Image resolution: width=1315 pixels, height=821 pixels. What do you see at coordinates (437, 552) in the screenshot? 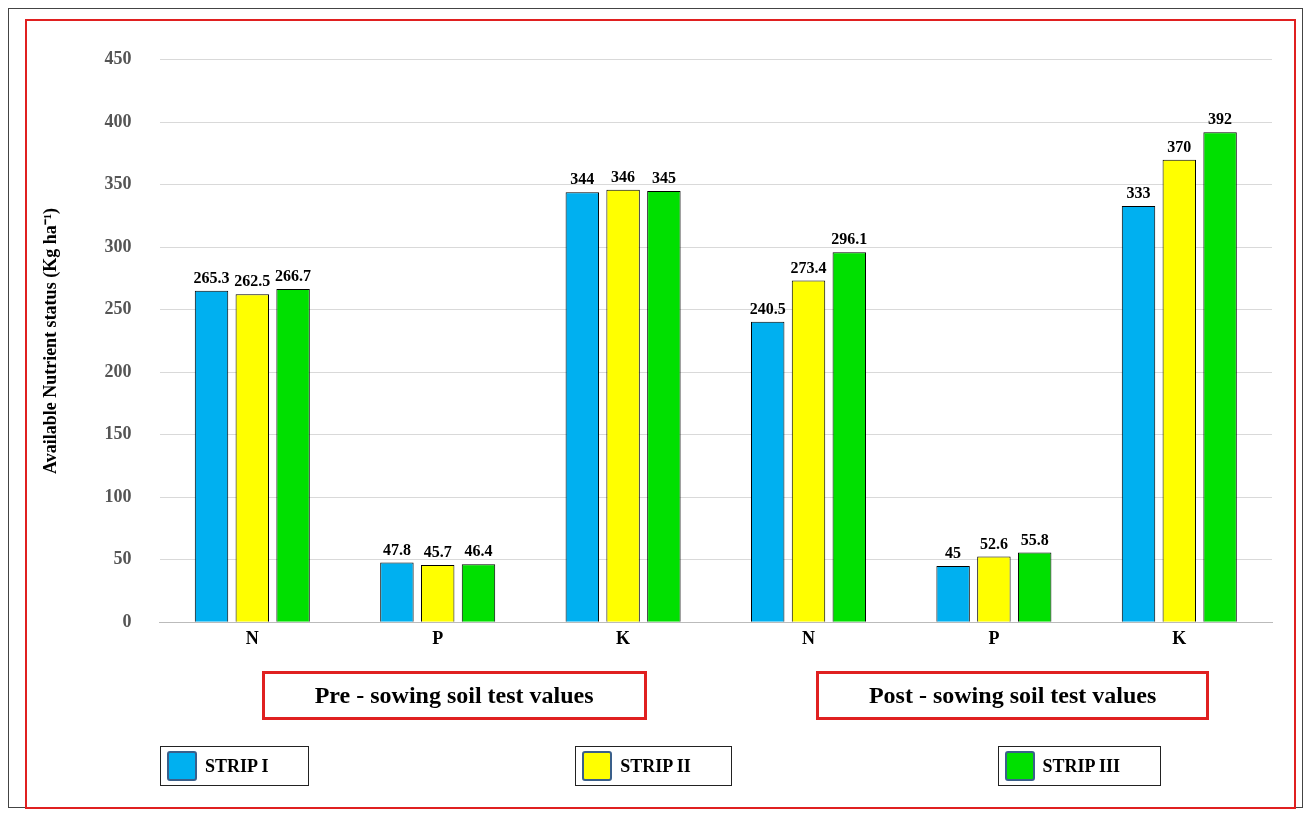
I see `data-label: 45.7` at bounding box center [437, 552].